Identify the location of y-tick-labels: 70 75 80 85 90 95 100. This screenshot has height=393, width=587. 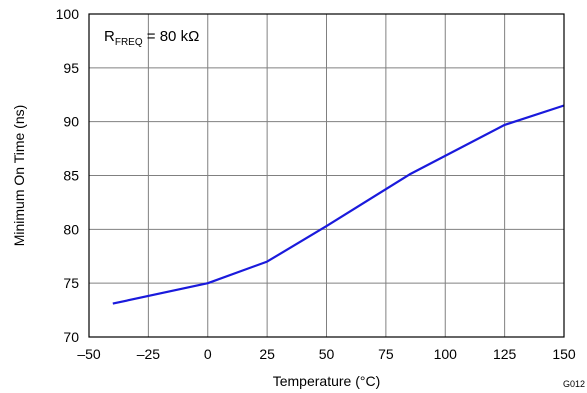
(68, 175).